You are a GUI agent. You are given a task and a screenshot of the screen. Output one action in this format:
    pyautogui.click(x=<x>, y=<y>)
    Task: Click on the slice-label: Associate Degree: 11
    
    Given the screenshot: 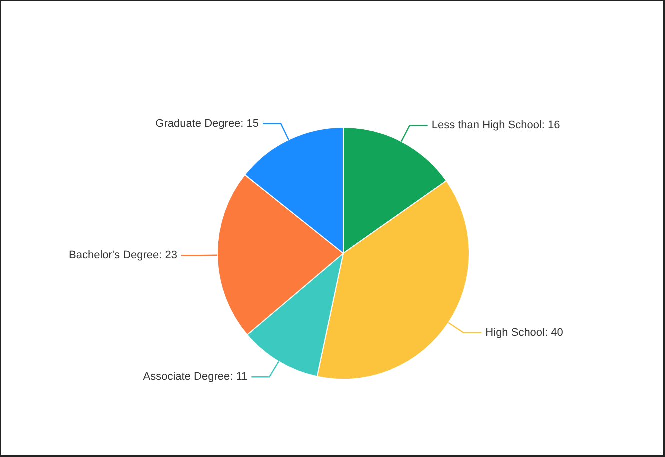 What is the action you would take?
    pyautogui.click(x=195, y=377)
    